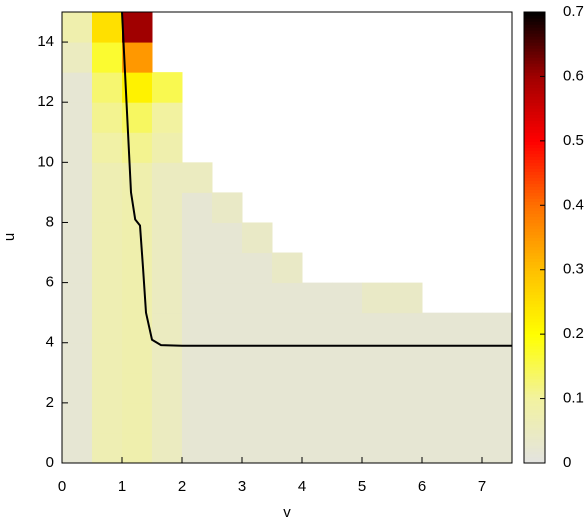 The width and height of the screenshot is (586, 528). What do you see at coordinates (50, 402) in the screenshot?
I see `y-tick-label: 2` at bounding box center [50, 402].